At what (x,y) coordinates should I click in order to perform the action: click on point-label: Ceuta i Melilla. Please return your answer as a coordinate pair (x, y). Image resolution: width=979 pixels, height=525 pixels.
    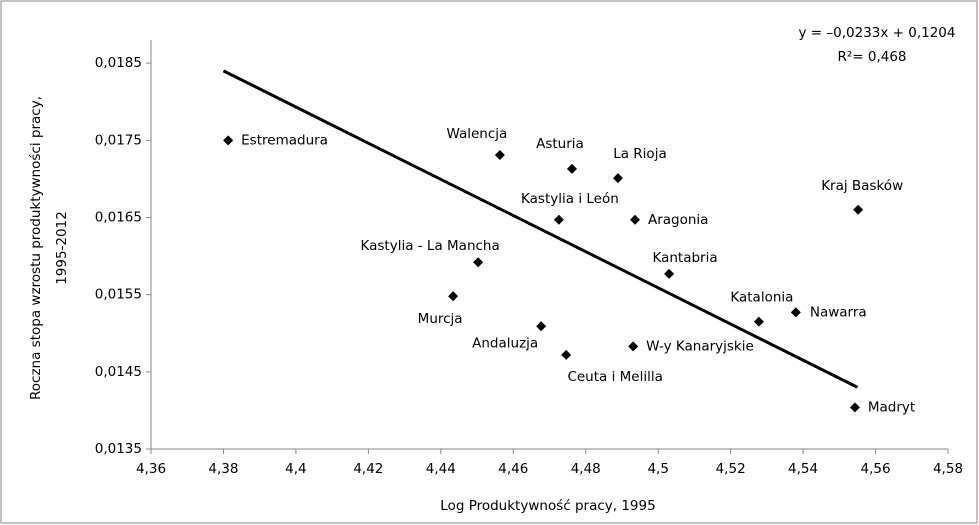
    Looking at the image, I should click on (614, 377).